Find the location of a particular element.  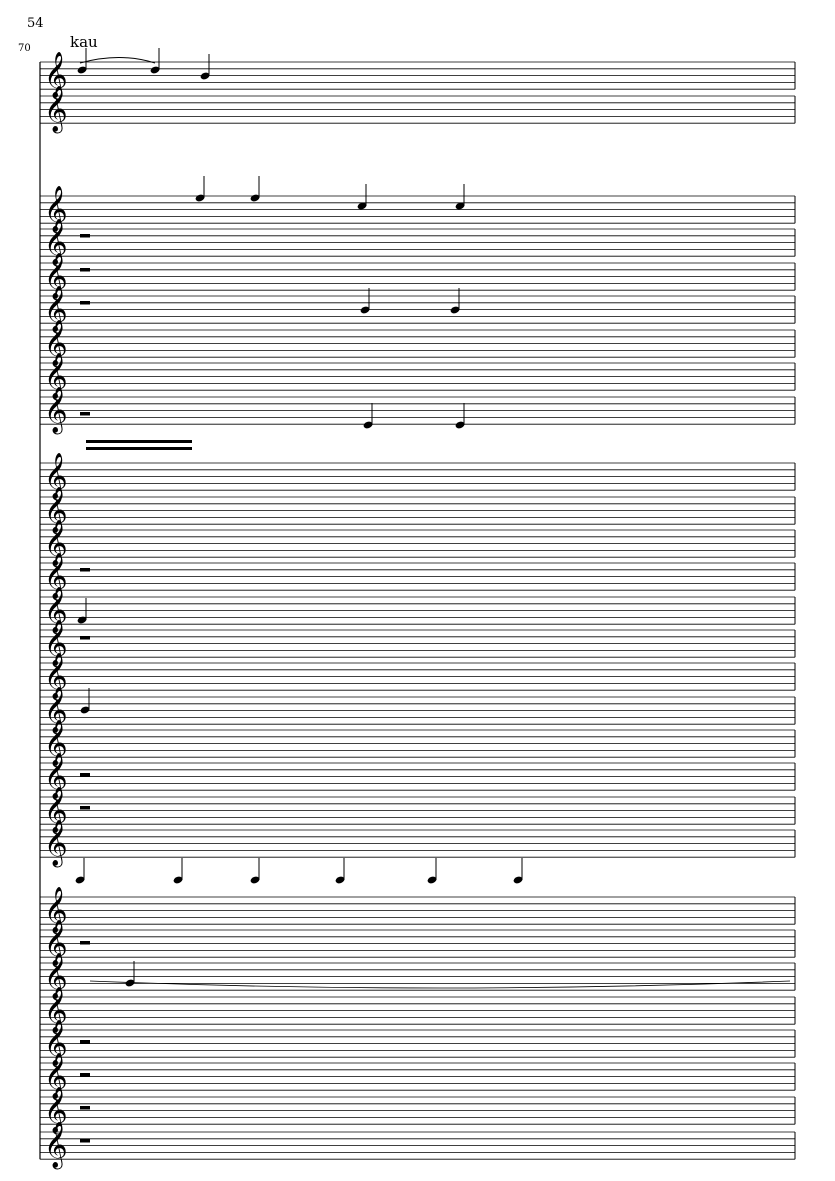

page-number: 54 is located at coordinates (35, 23).